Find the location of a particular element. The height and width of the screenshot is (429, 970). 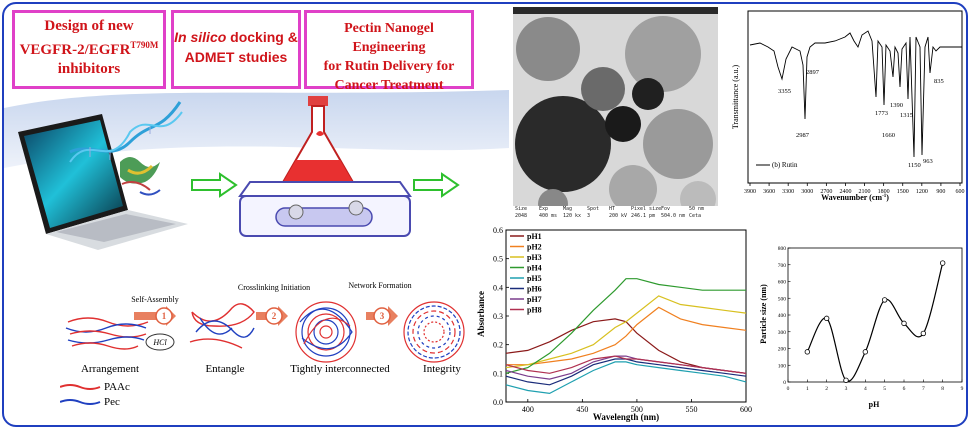

abs-xlabel: Wavelength (nm) is located at coordinates (626, 417).